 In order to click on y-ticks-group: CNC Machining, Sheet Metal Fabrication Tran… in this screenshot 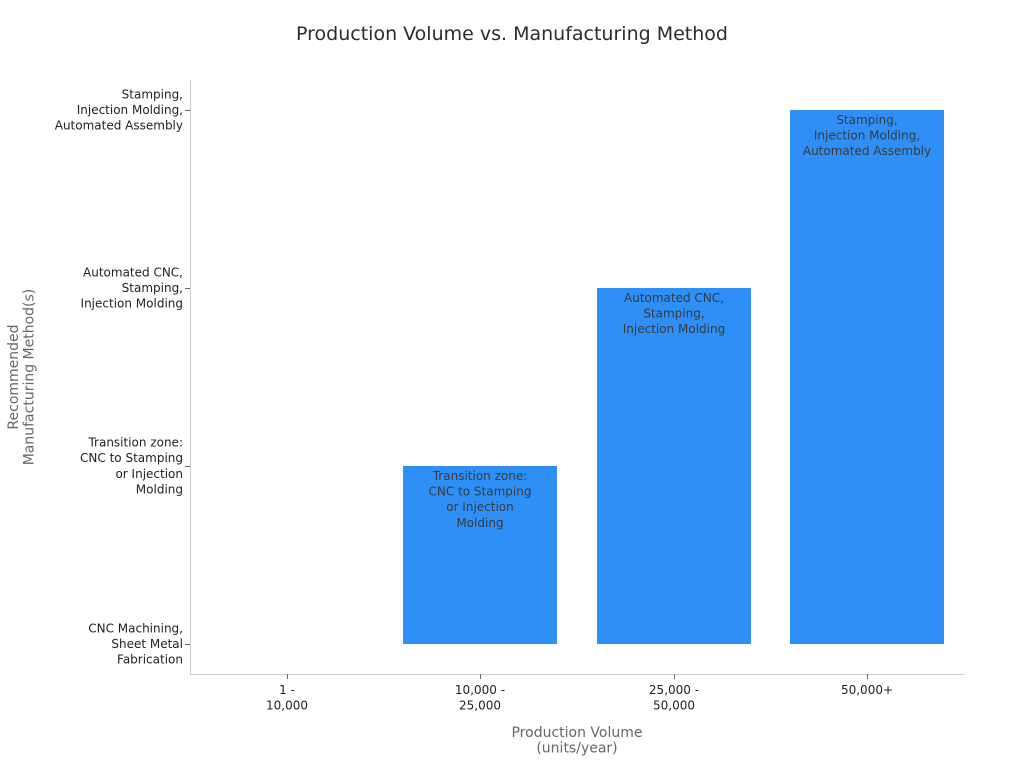, I will do `click(122, 377)`.